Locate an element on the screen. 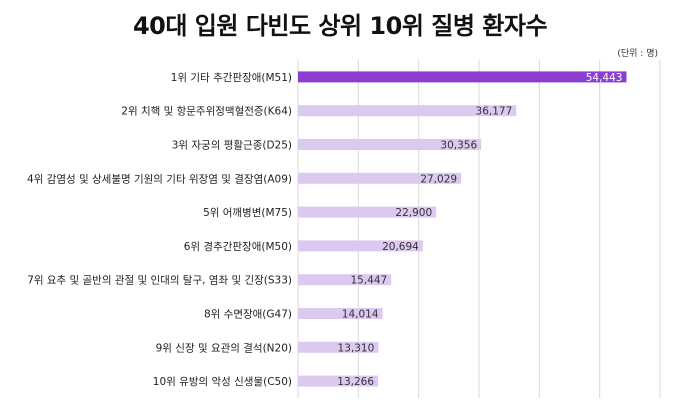 This screenshot has width=680, height=411. value-label: 14,014 is located at coordinates (360, 315).